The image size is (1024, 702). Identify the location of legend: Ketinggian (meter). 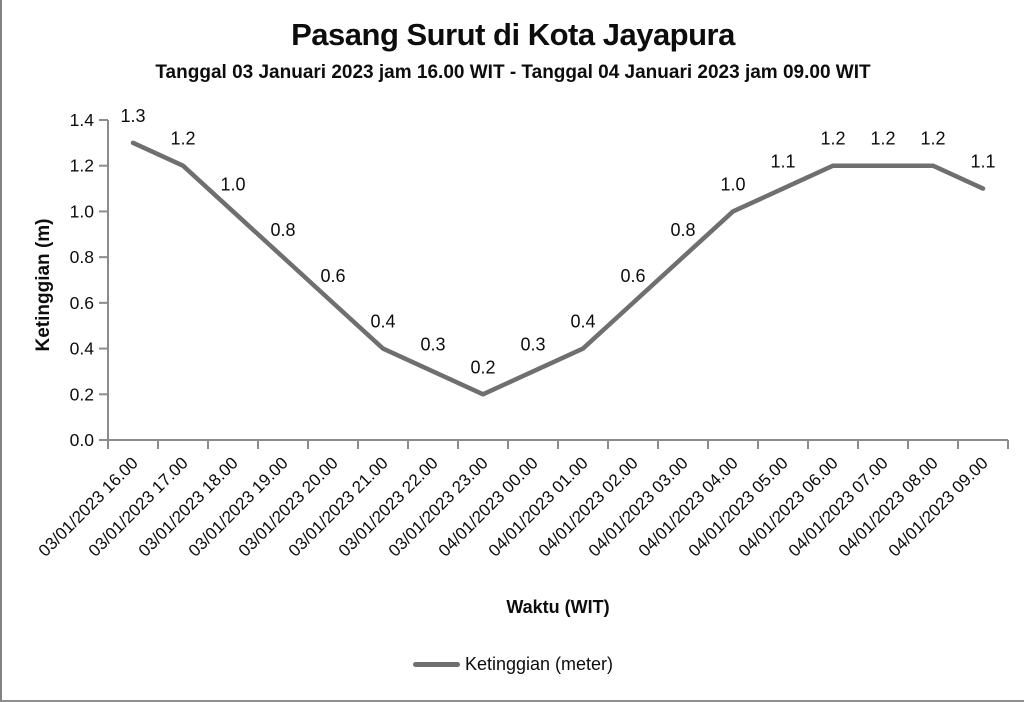
(513, 664).